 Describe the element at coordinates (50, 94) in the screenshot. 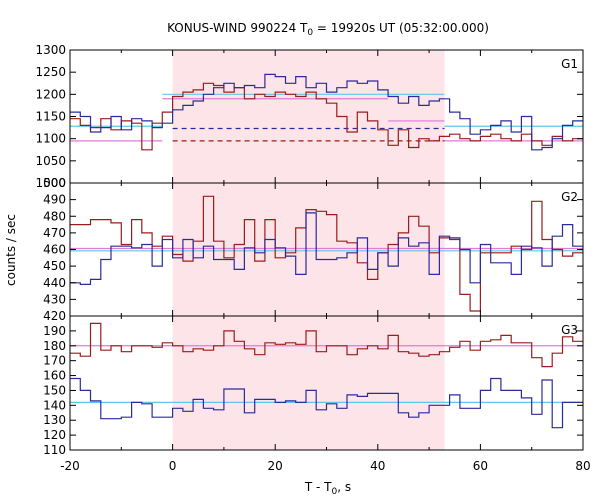

I see `panel-g1-ytick-label-1200: 1200` at that location.